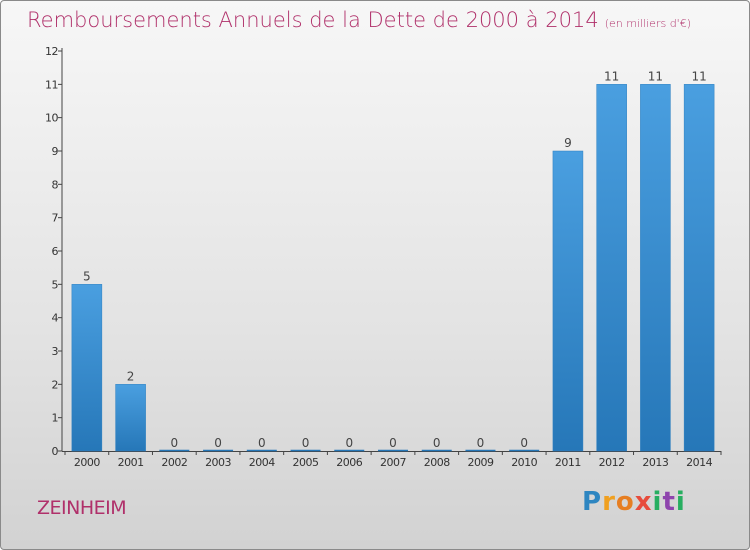  What do you see at coordinates (625, 502) in the screenshot?
I see `logo-letter: o` at bounding box center [625, 502].